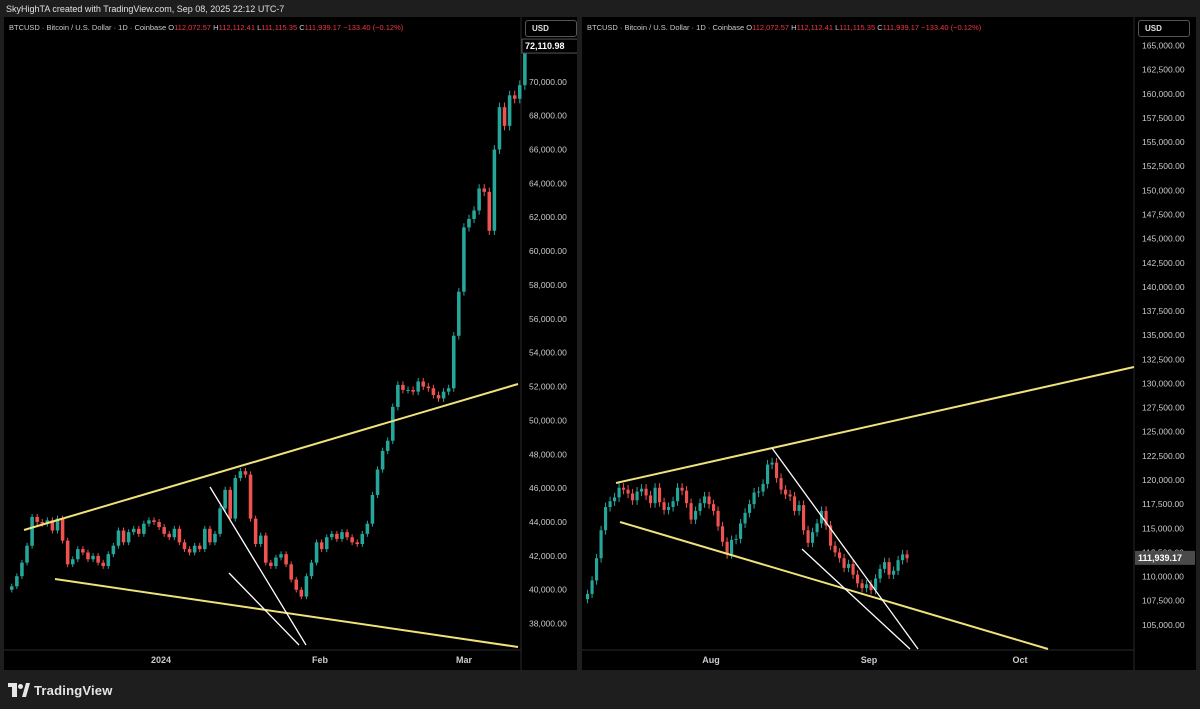 The height and width of the screenshot is (709, 1200). Describe the element at coordinates (60, 690) in the screenshot. I see `tradingview-logo: TradingView` at that location.